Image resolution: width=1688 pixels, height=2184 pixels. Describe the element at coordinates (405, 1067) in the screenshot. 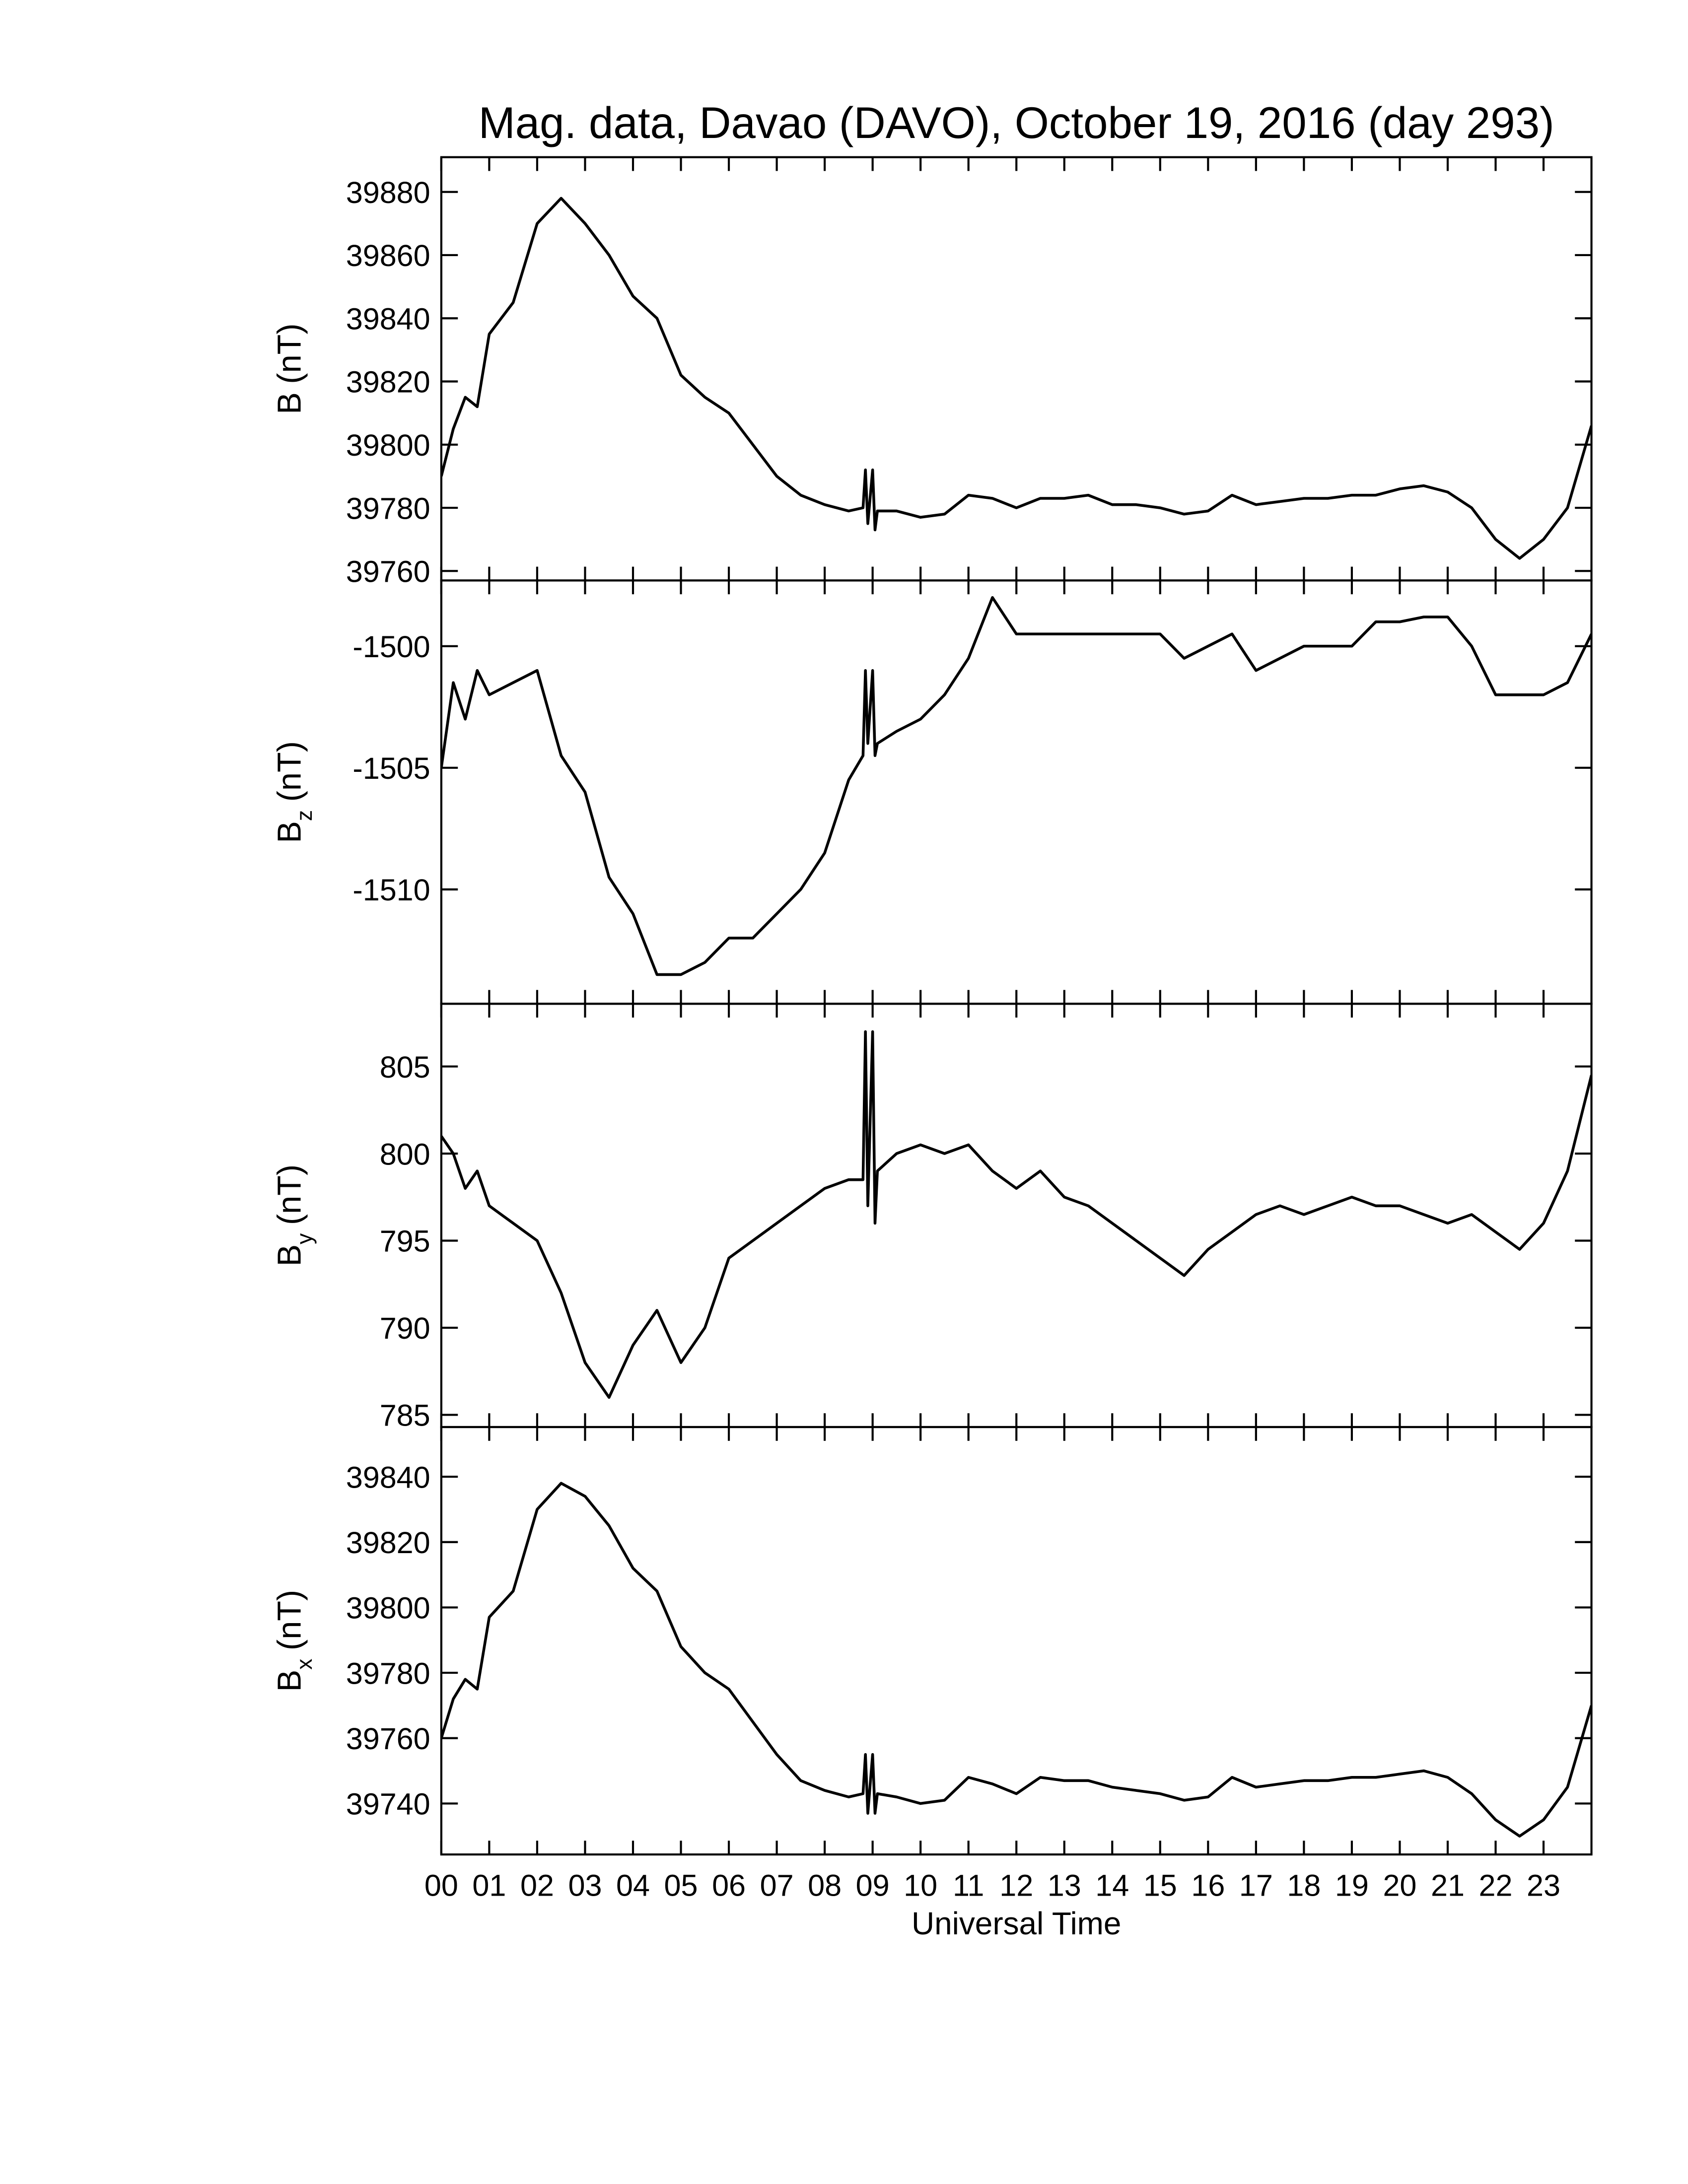

I see `y-tick-label: 805` at that location.